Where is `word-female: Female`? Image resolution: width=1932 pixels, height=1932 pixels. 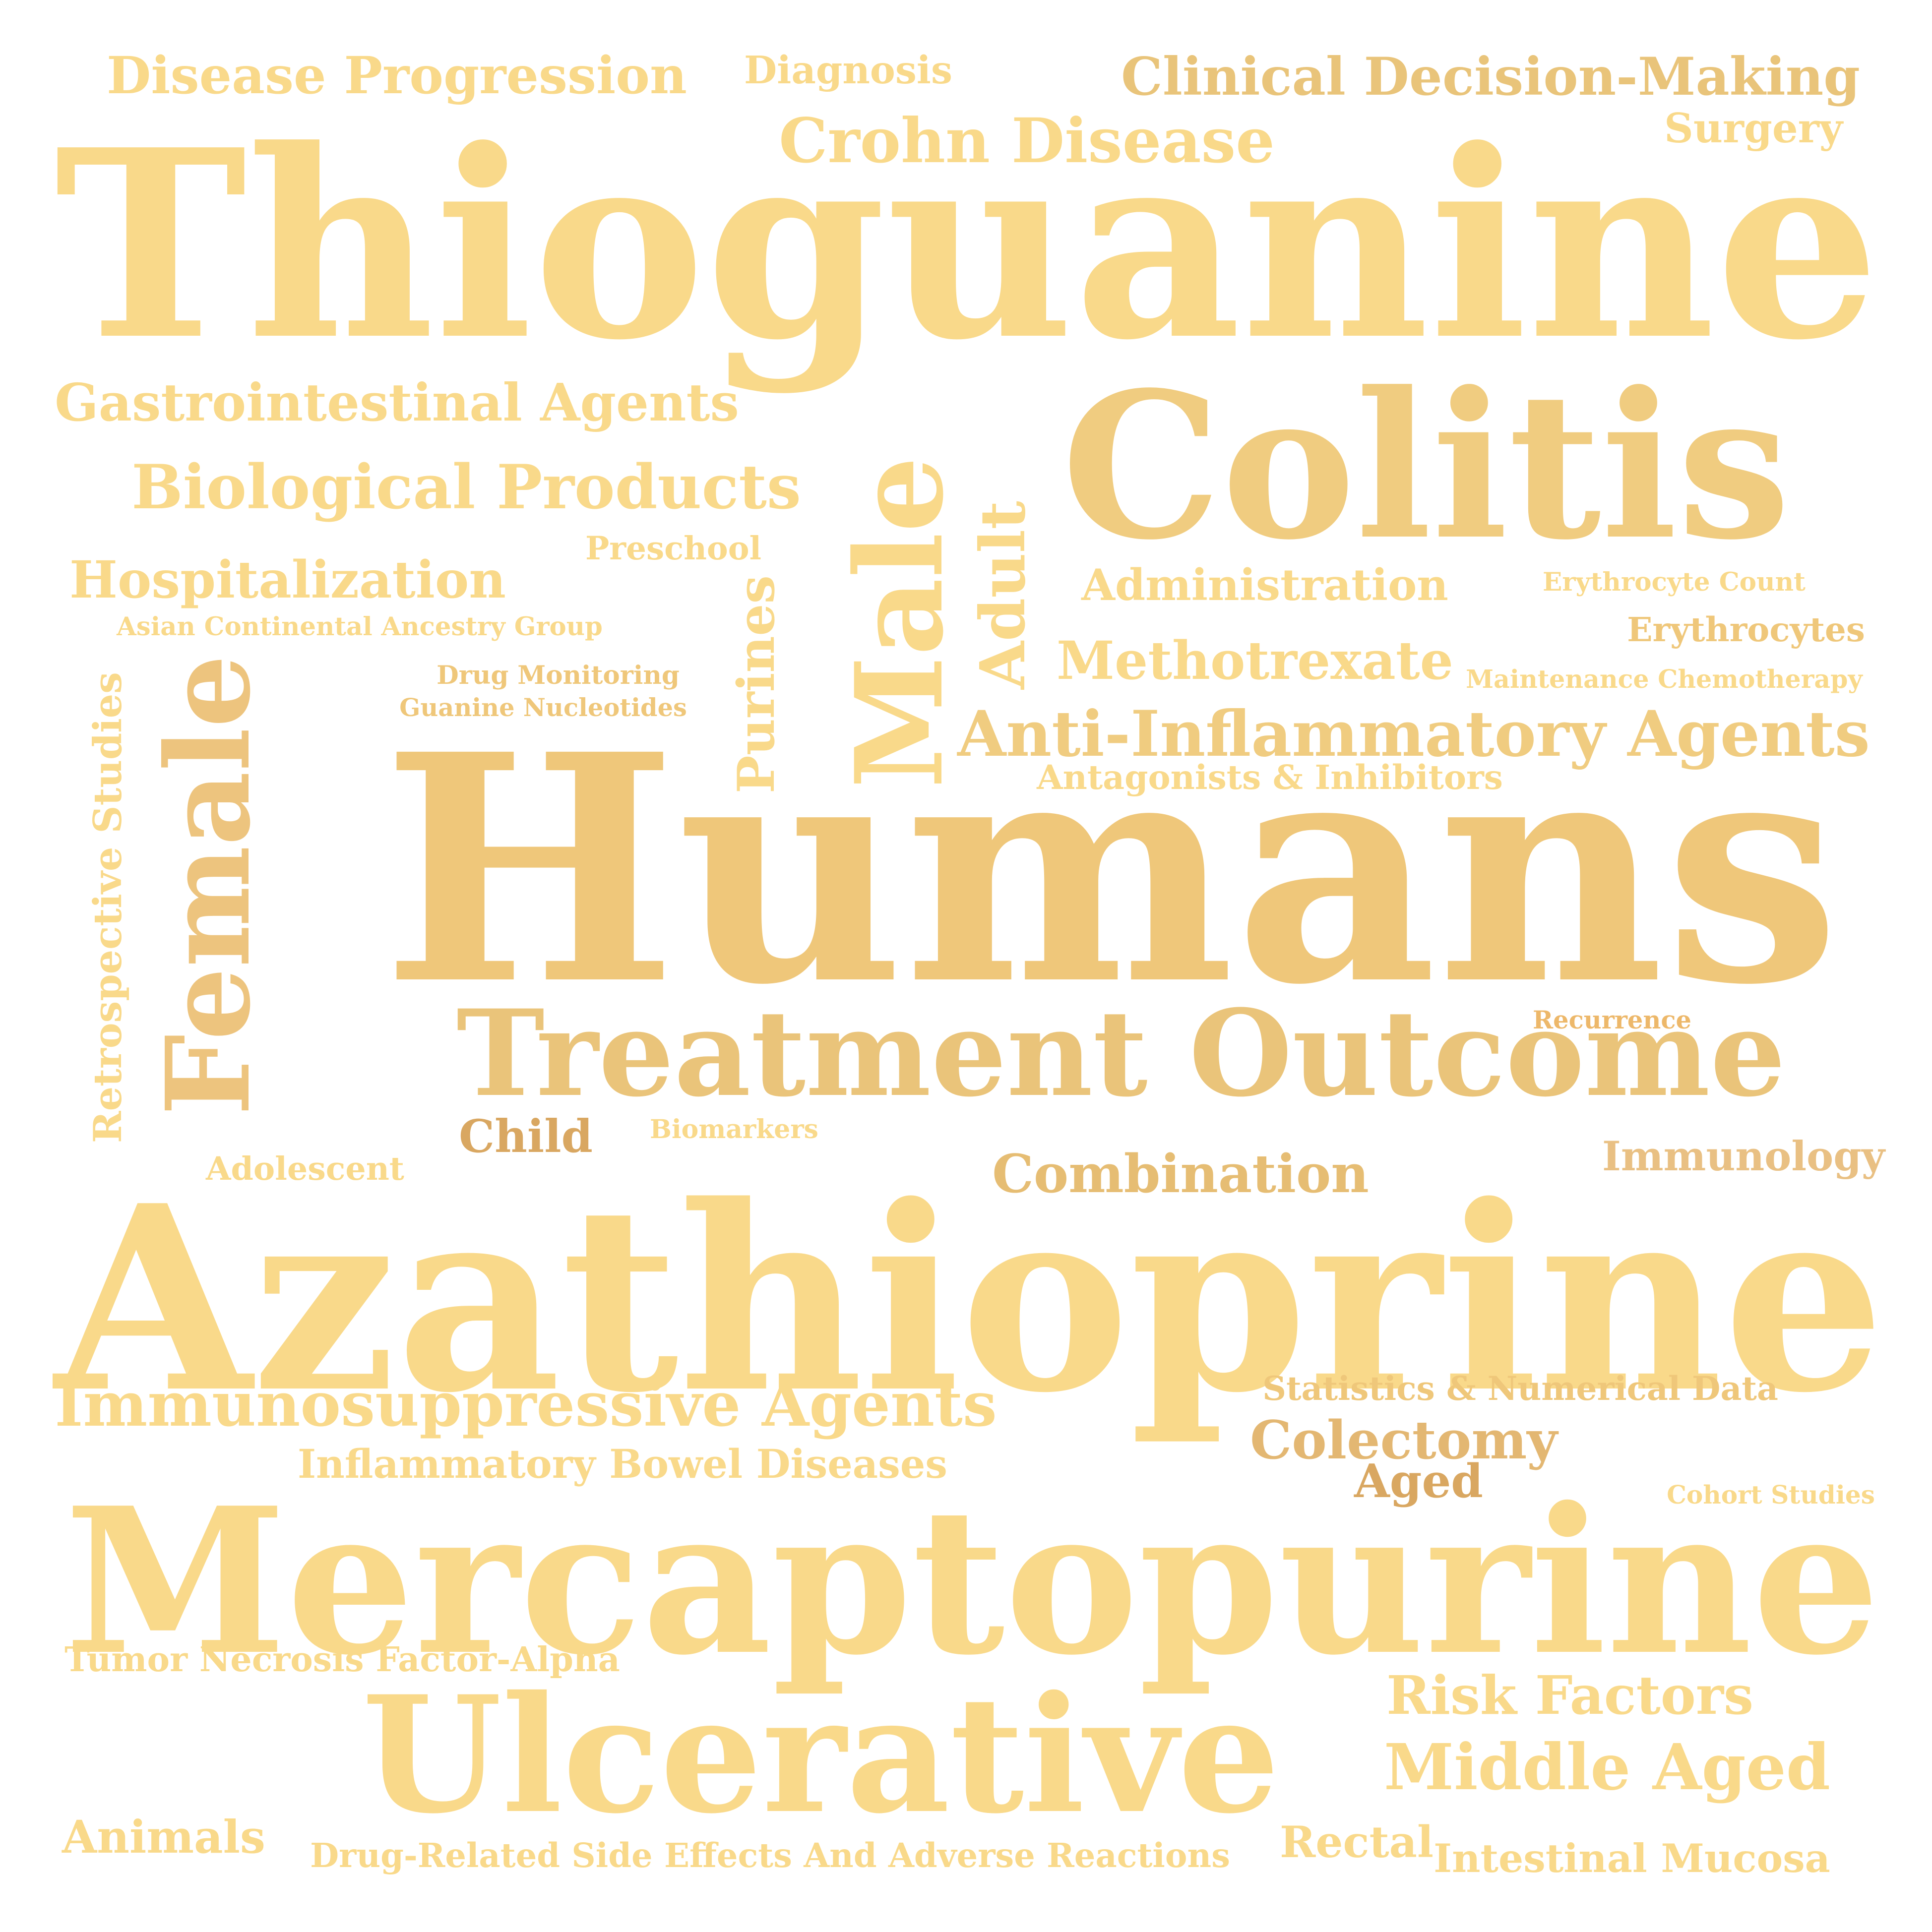 word-female: Female is located at coordinates (208, 885).